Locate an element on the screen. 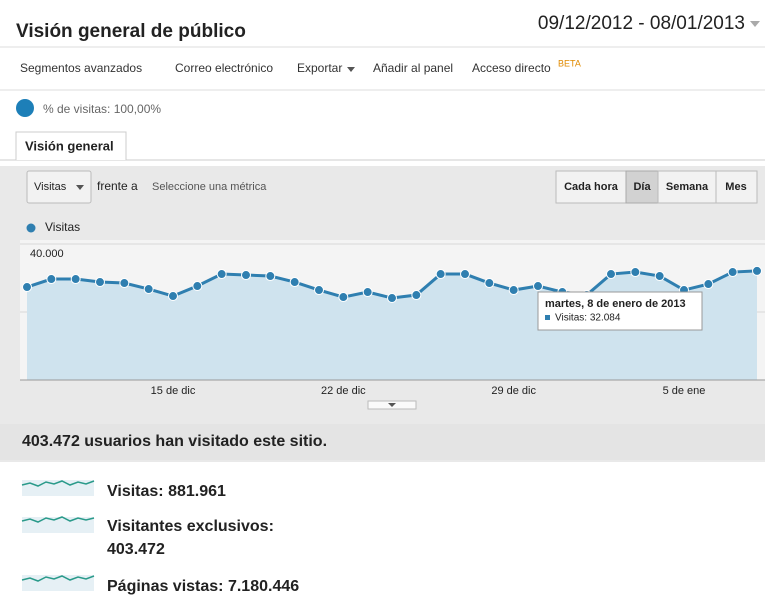  stat-label: Páginas vistas: is located at coordinates (165, 586).